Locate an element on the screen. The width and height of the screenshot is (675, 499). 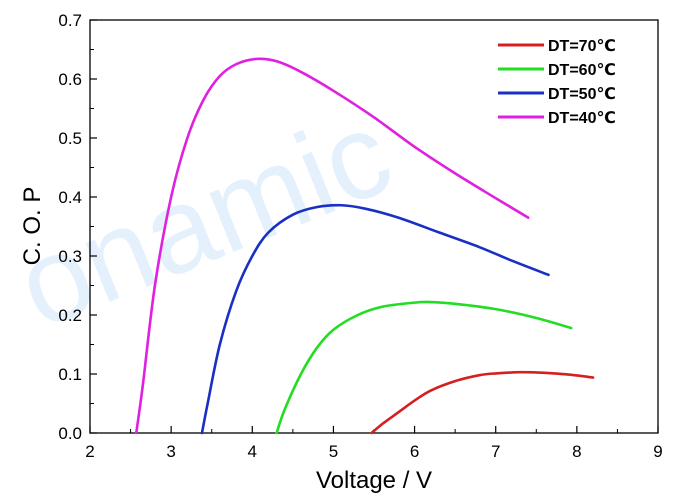
y-tick-label: 0.7 is located at coordinates (70, 20).